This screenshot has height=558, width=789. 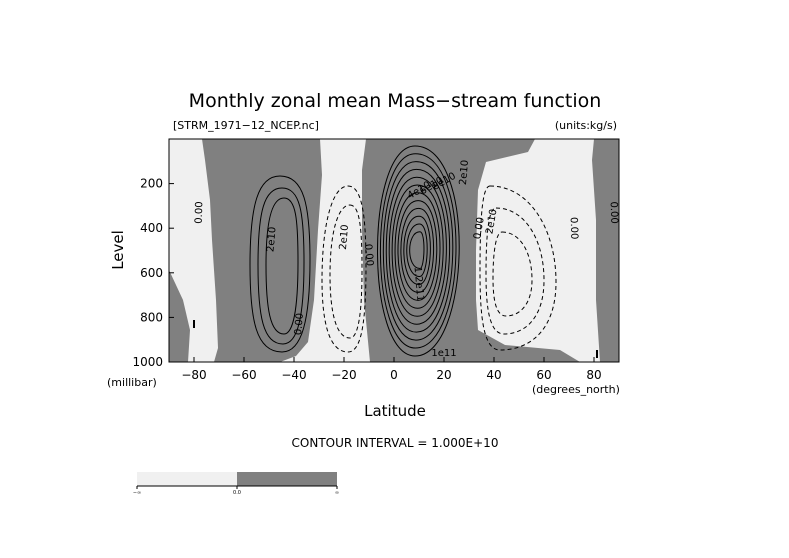 I want to click on y-tick-label: 400, so click(x=151, y=228).